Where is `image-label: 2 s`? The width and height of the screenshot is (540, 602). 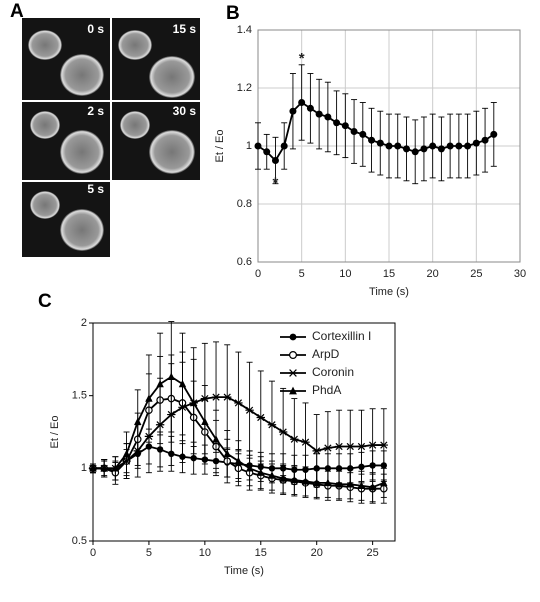
image-label: 2 s is located at coordinates (95, 111).